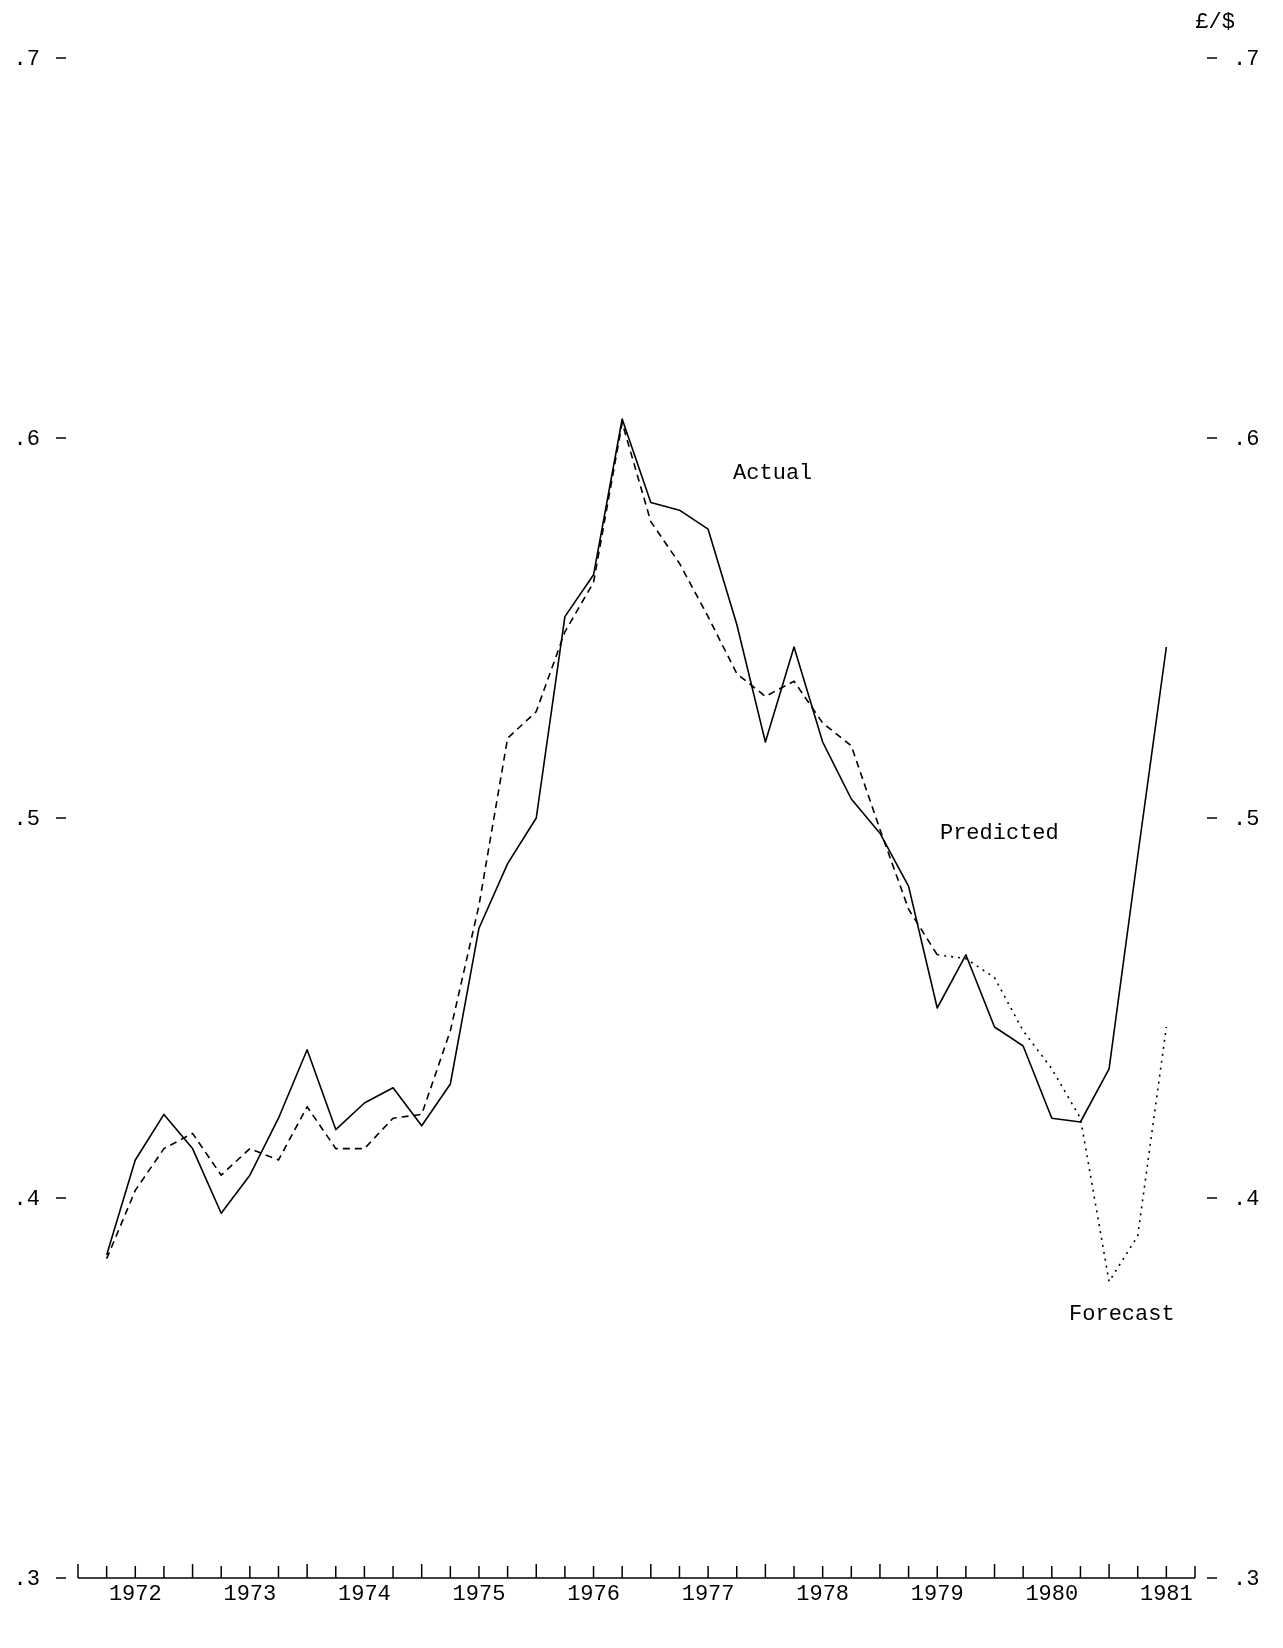 This screenshot has height=1648, width=1283. What do you see at coordinates (26, 1199) in the screenshot?
I see `y-tick-label: .4` at bounding box center [26, 1199].